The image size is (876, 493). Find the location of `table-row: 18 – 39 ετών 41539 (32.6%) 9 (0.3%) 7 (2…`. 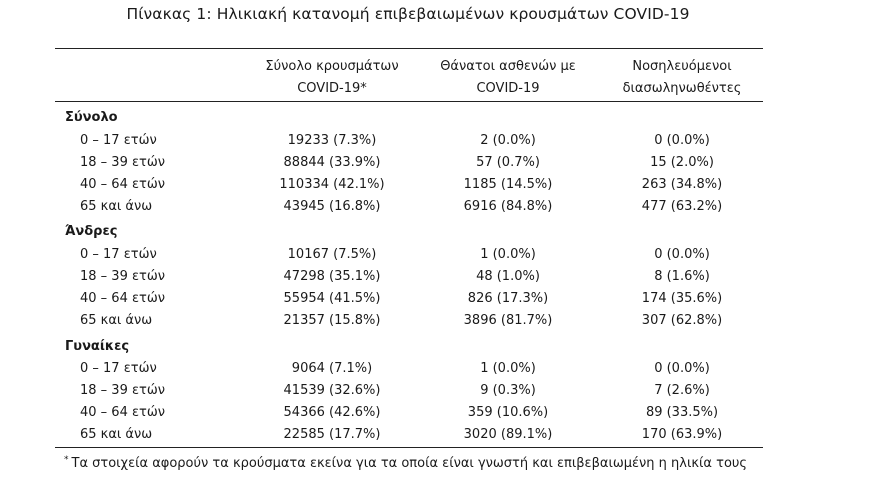

table-row: 18 – 39 ετών 41539 (32.6%) 9 (0.3%) 7 (2… is located at coordinates (438, 391).